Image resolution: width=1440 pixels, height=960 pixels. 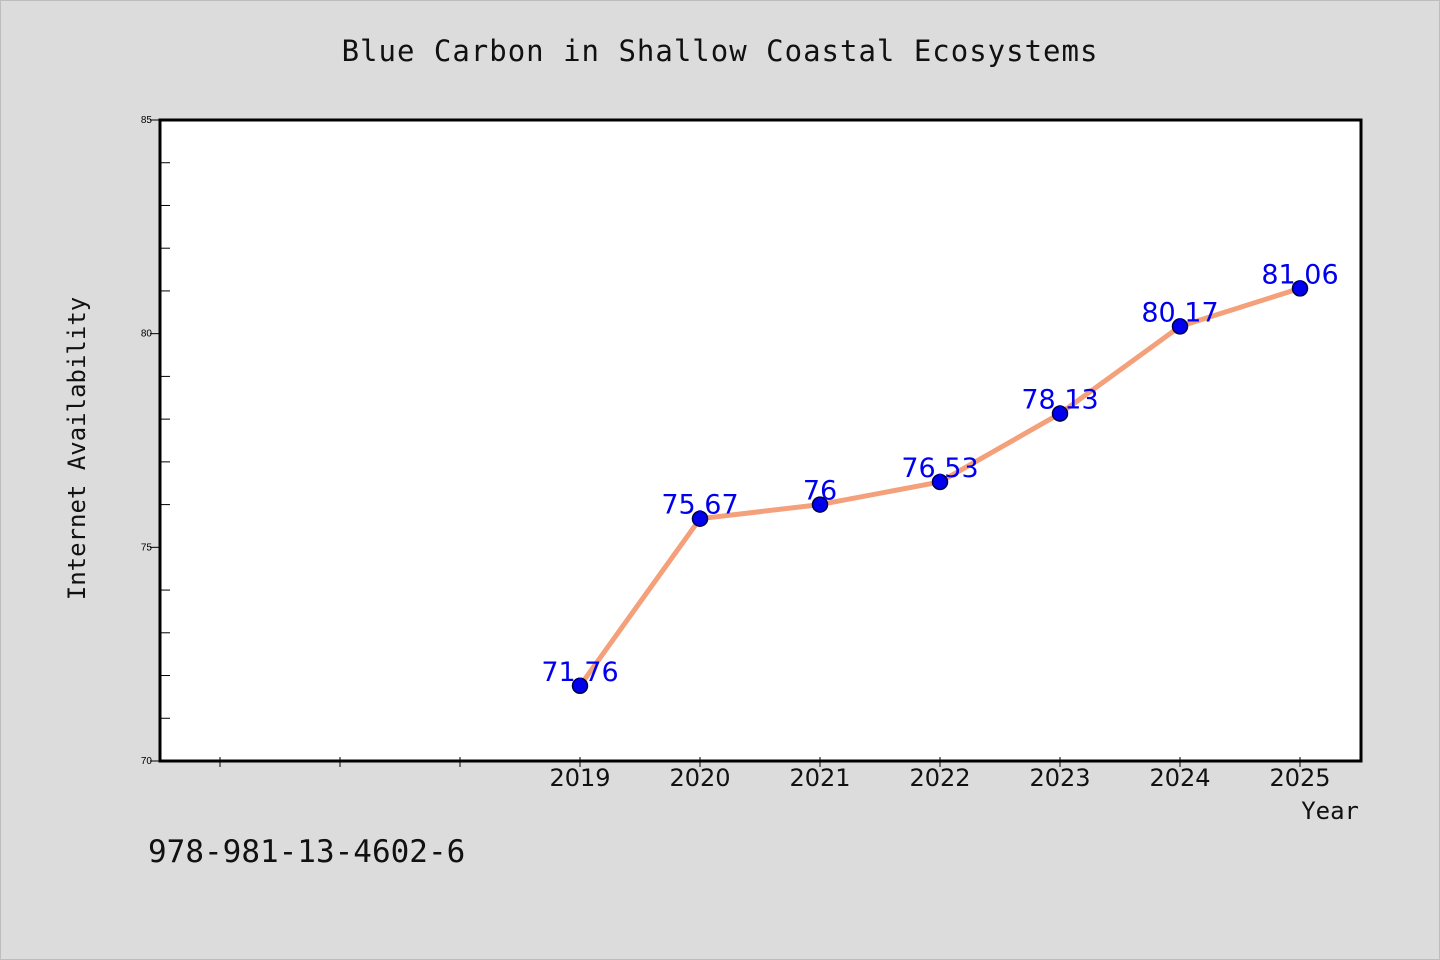 I want to click on y-tick-label: 70, so click(x=147, y=761).